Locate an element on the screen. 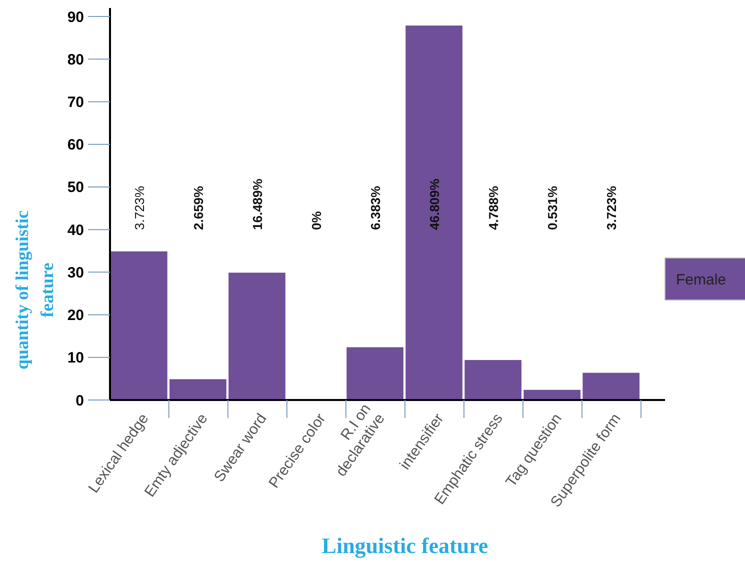 Image resolution: width=745 pixels, height=564 pixels. text: Female is located at coordinates (701, 279).